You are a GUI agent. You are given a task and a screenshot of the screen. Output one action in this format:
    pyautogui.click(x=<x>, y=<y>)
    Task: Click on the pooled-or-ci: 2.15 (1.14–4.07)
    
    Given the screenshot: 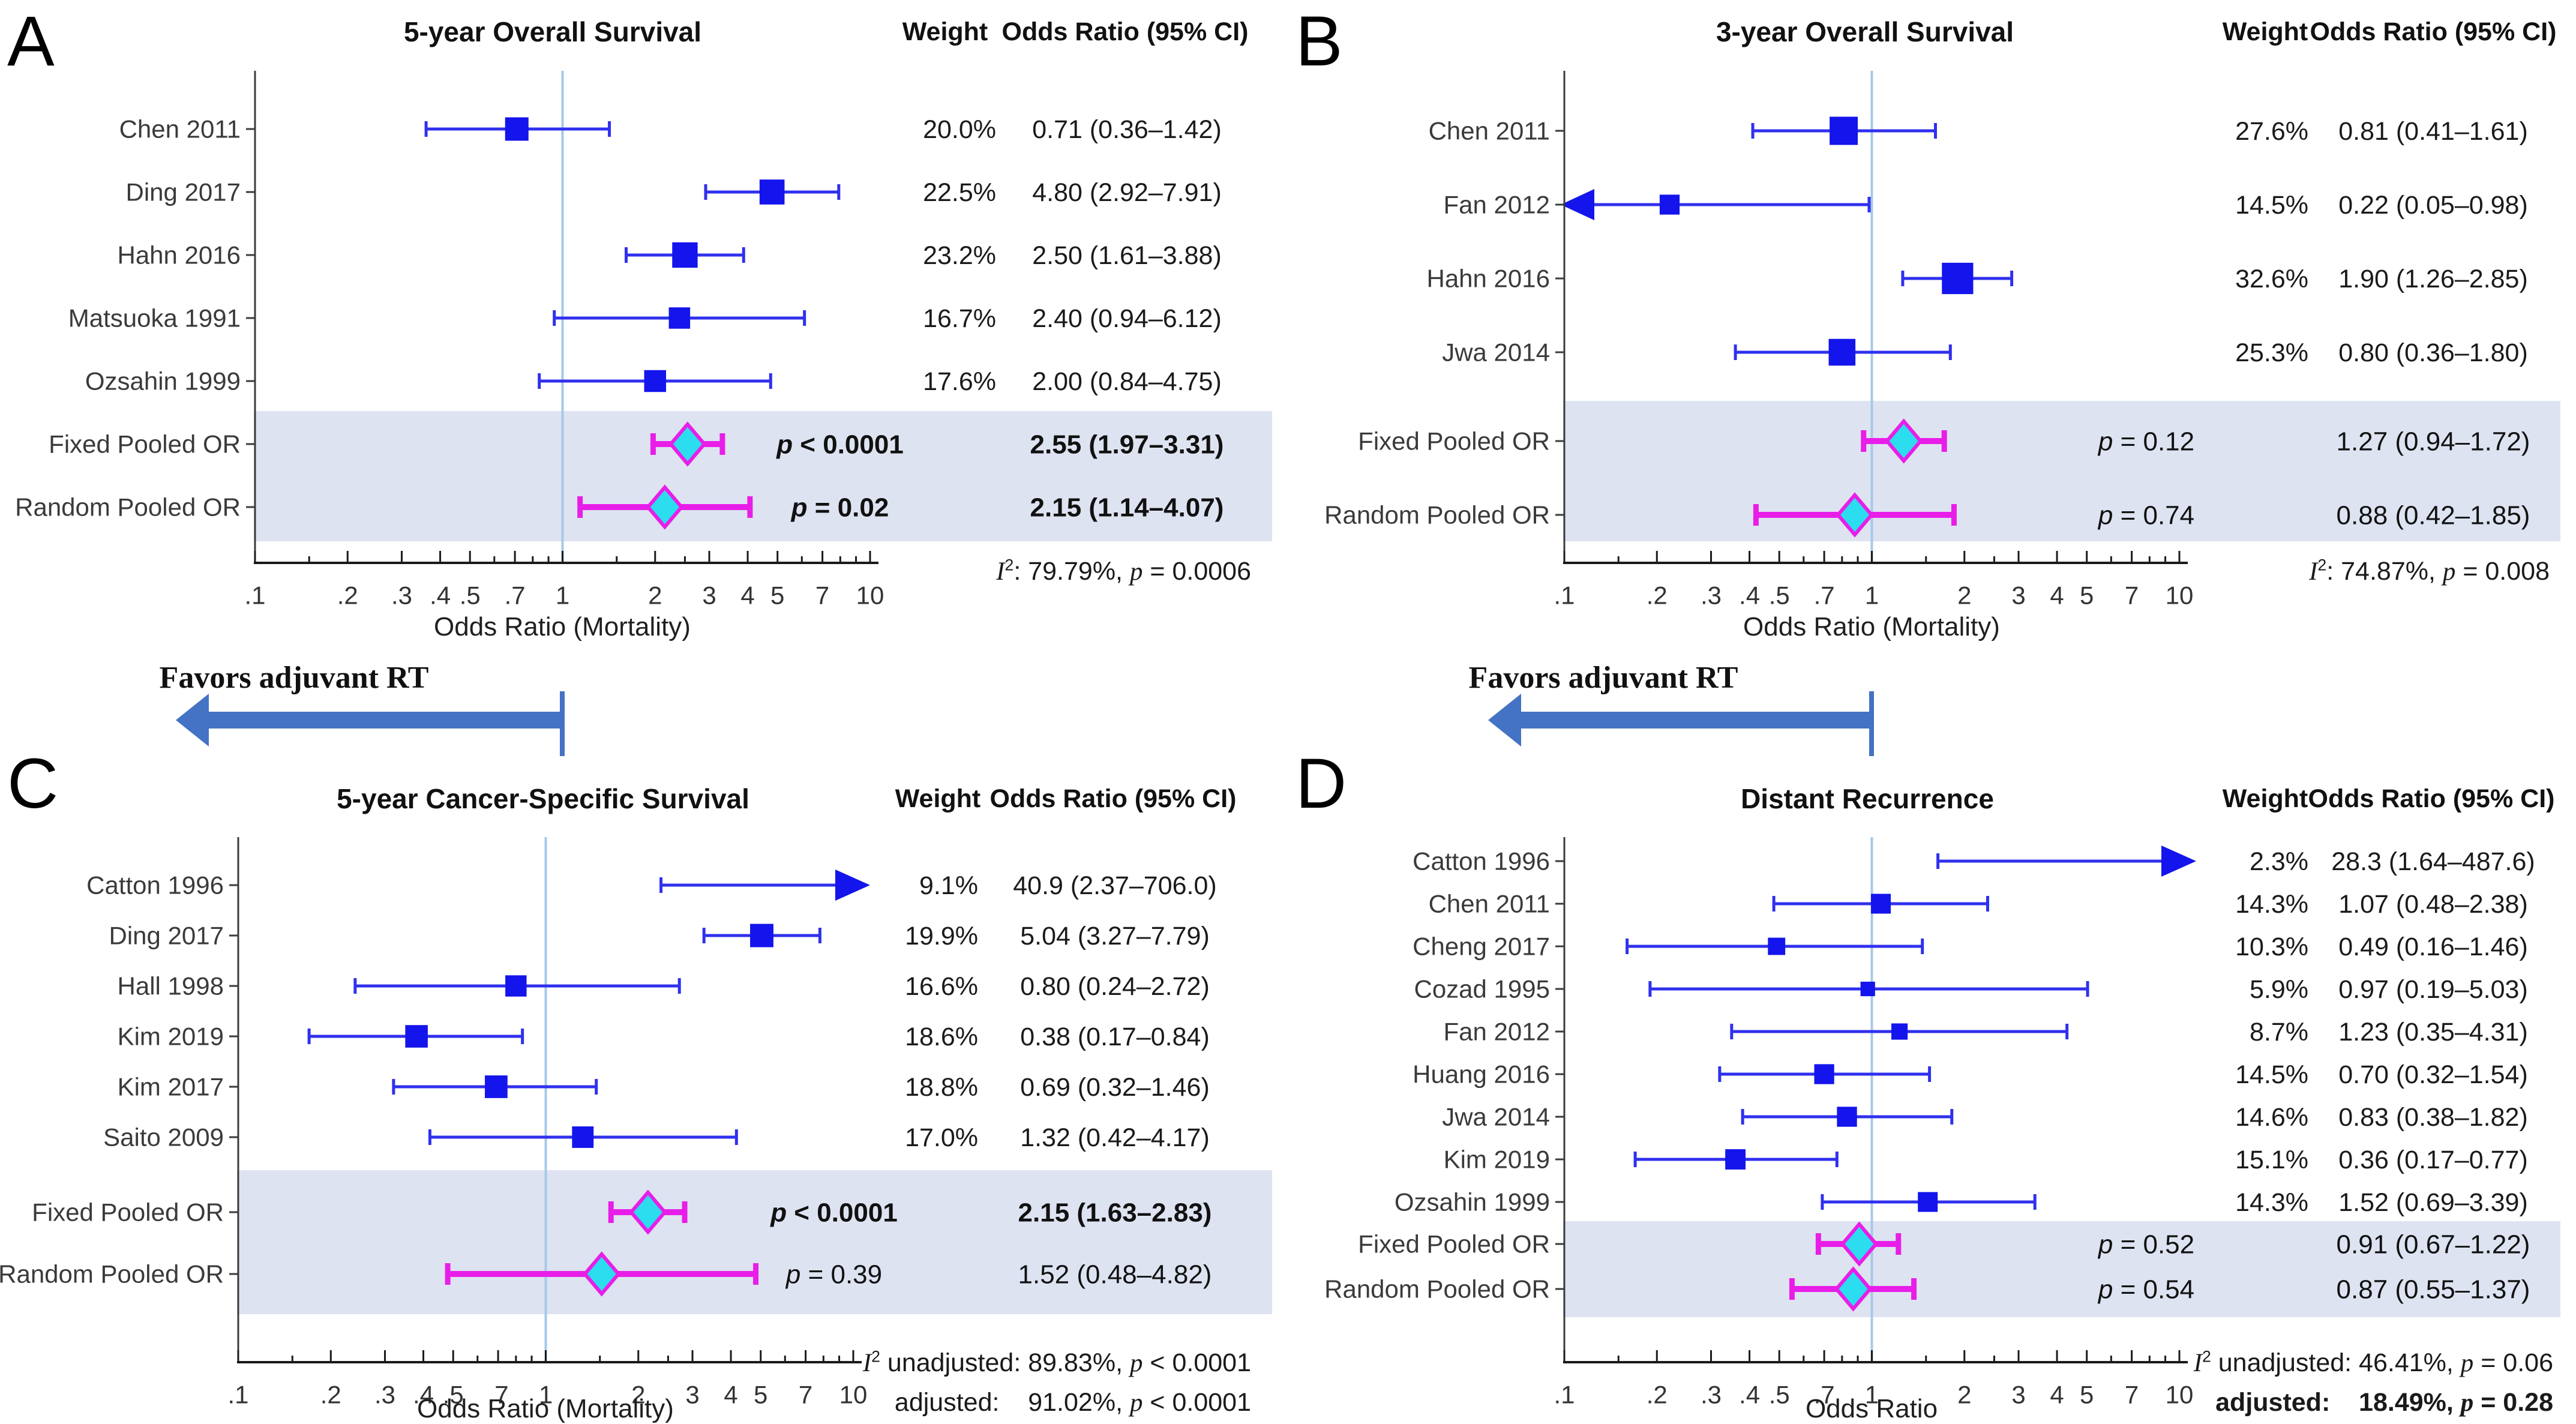 What is the action you would take?
    pyautogui.click(x=1127, y=508)
    